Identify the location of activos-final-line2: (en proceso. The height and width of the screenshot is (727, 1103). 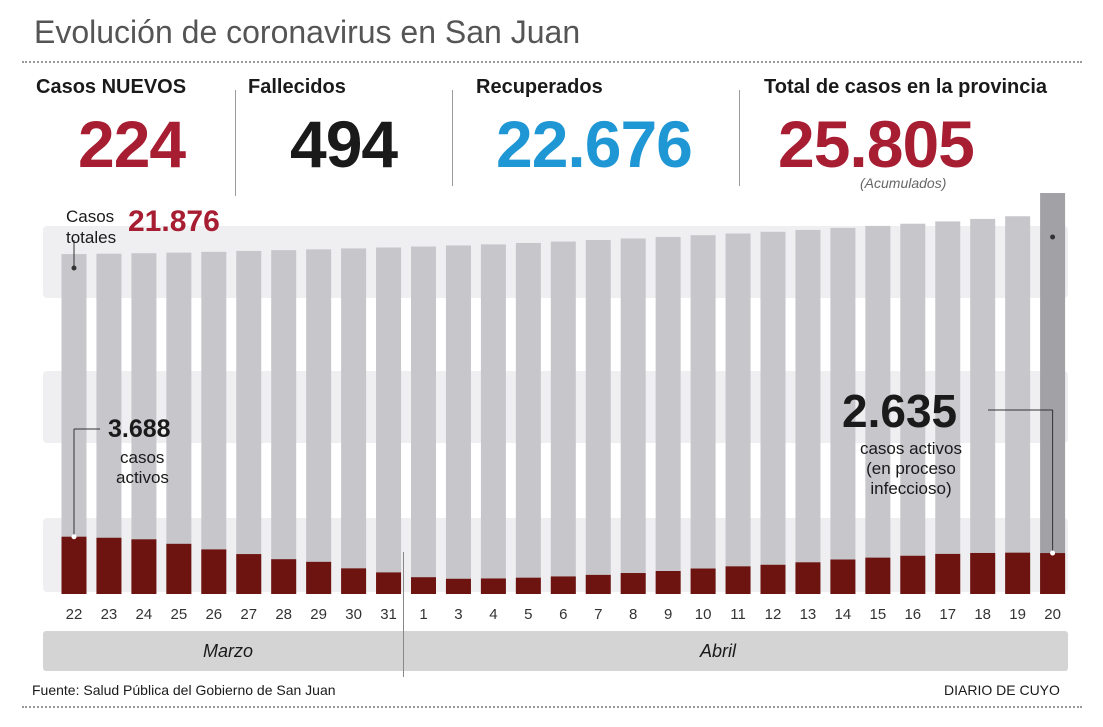
(911, 468).